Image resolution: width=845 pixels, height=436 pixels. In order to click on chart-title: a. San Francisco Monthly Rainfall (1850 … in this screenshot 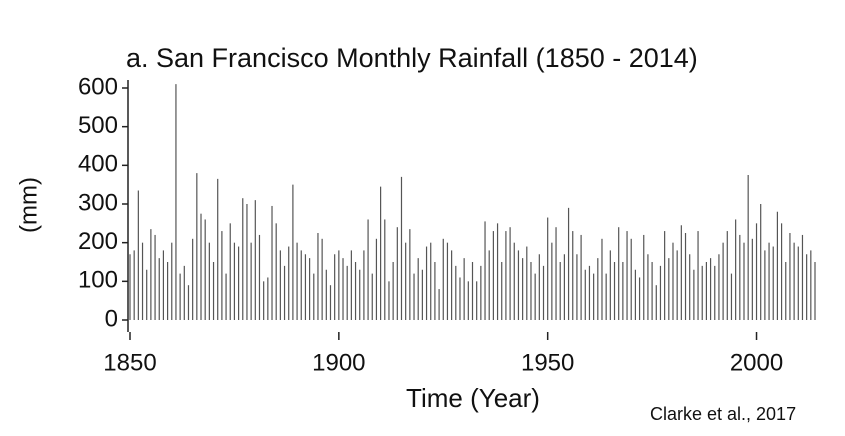, I will do `click(412, 58)`.